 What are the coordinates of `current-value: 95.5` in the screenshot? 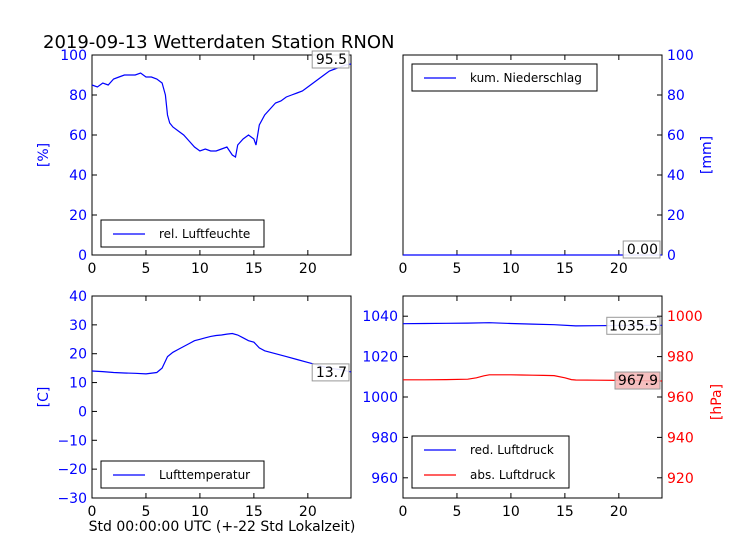 It's located at (331, 60).